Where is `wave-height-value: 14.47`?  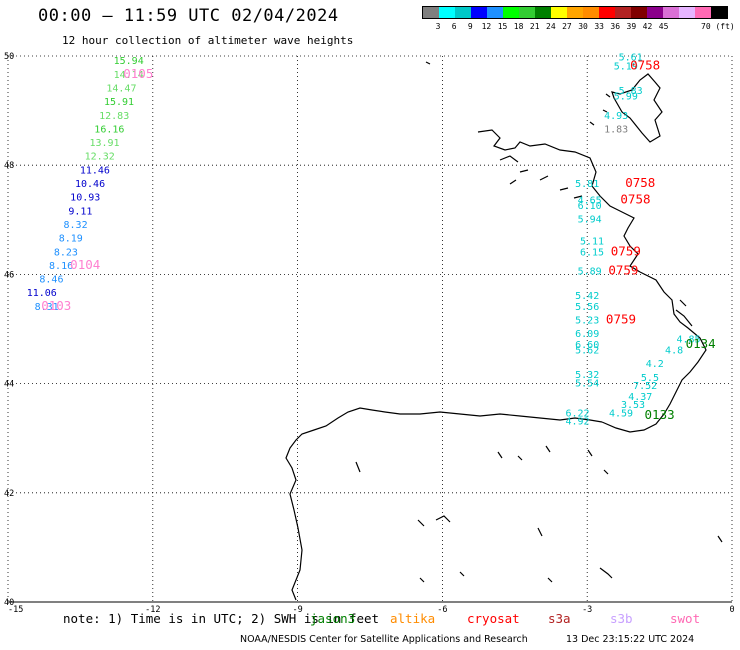 wave-height-value: 14.47 is located at coordinates (121, 88).